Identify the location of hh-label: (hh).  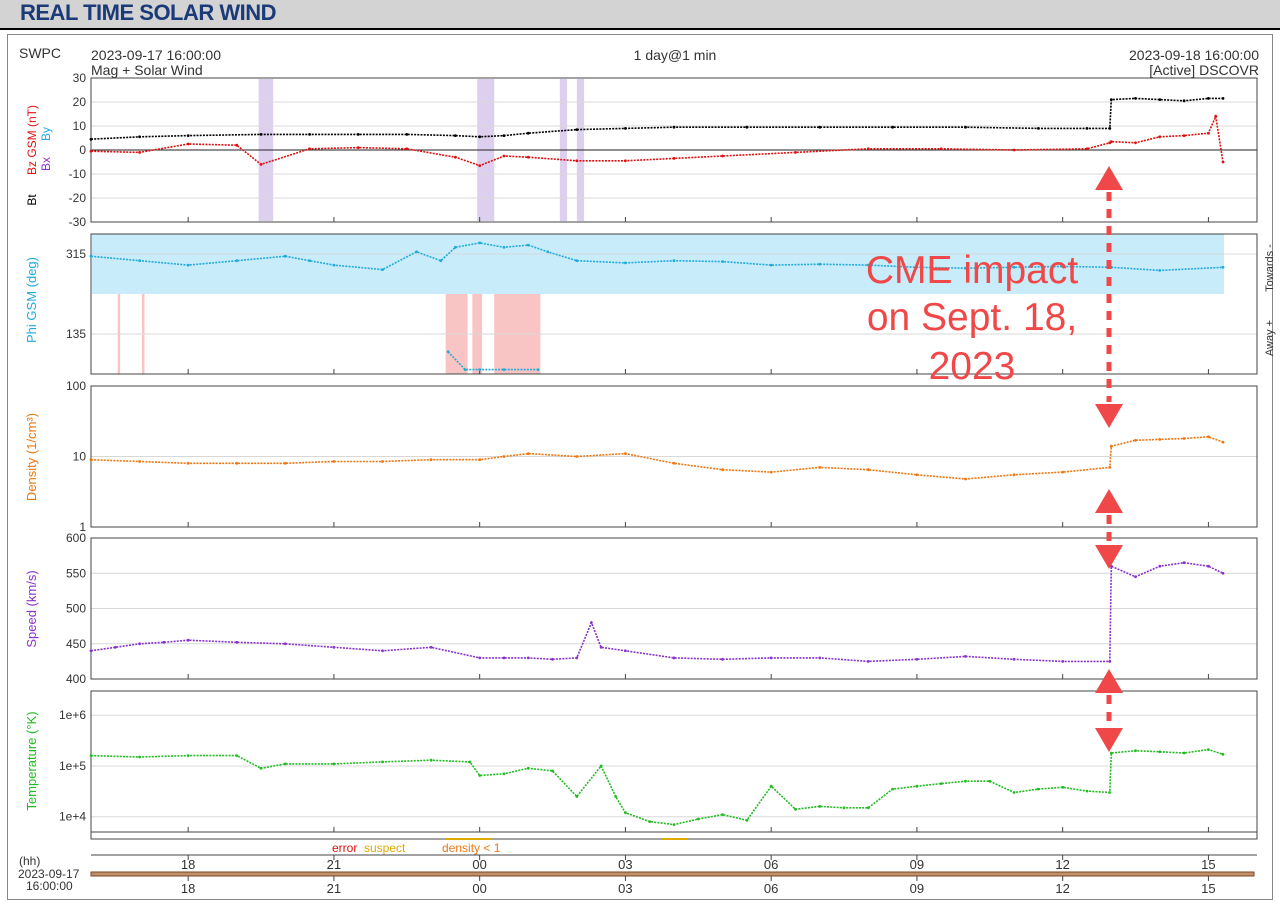
(29, 861).